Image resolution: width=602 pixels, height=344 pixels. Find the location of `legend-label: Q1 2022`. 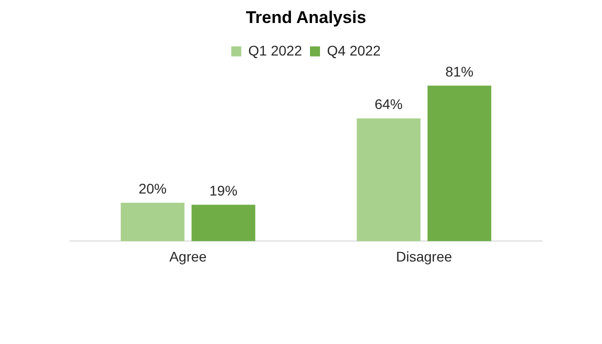

legend-label: Q1 2022 is located at coordinates (275, 50).